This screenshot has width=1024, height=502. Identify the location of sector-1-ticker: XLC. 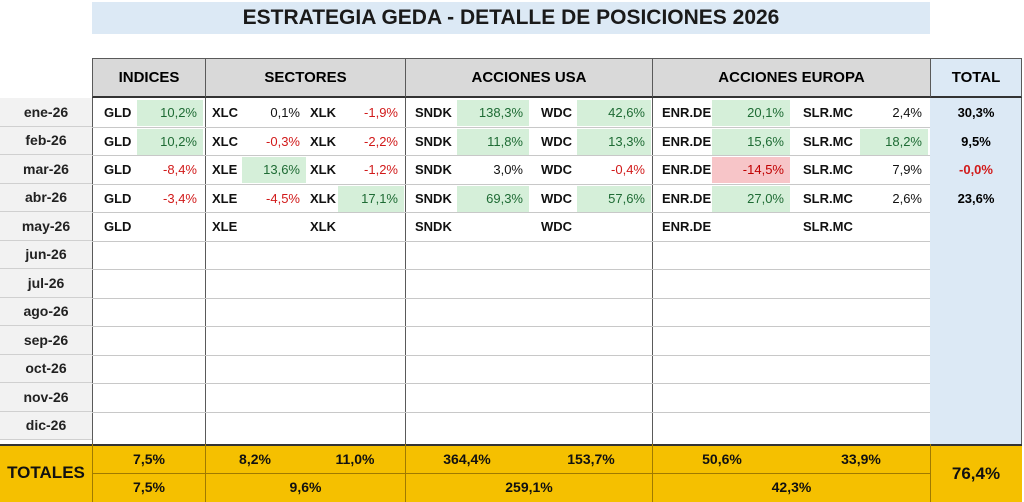
(225, 112).